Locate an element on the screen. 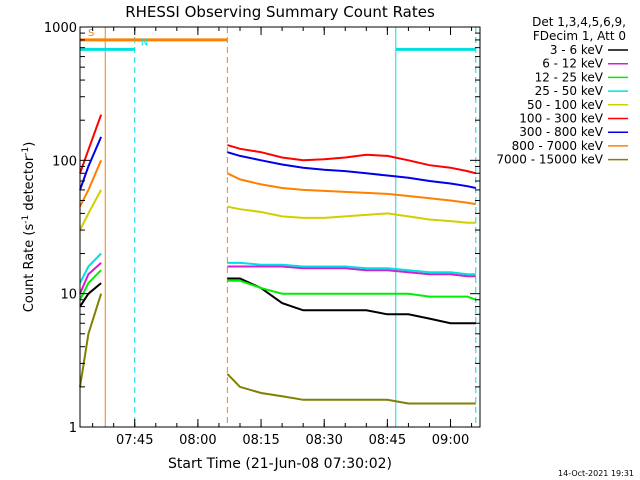 The height and width of the screenshot is (480, 640). legend-label-5: 100 - 300 keV is located at coordinates (561, 119).